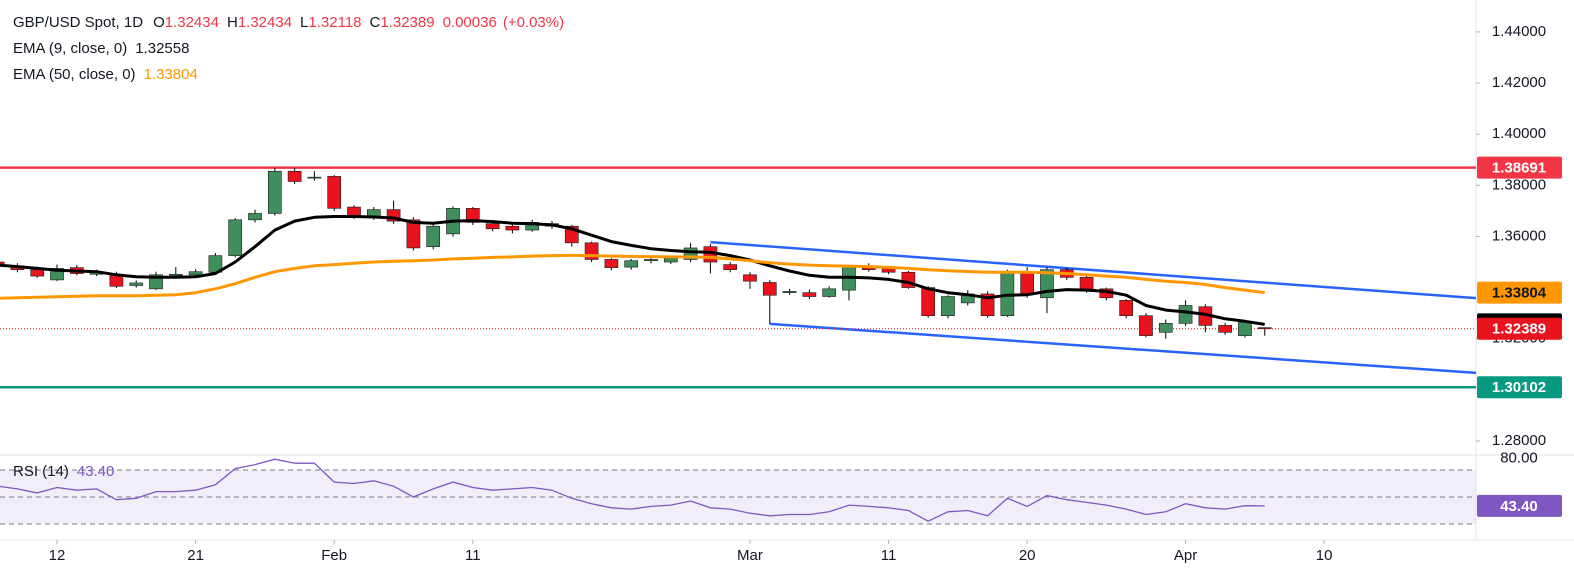 Image resolution: width=1574 pixels, height=578 pixels. I want to click on rsi-tag-bg, so click(1519, 505).